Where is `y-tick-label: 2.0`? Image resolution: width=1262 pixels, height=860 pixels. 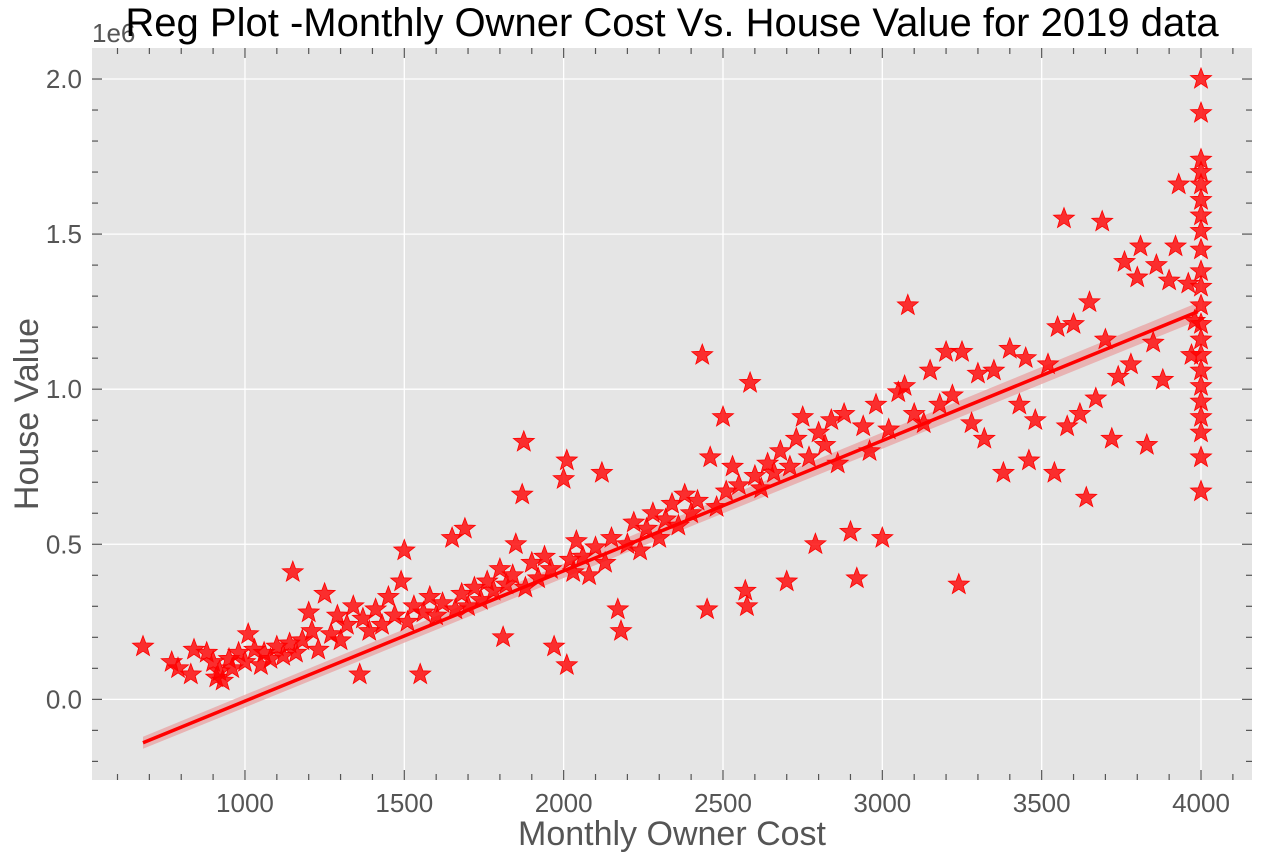 y-tick-label: 2.0 is located at coordinates (64, 79).